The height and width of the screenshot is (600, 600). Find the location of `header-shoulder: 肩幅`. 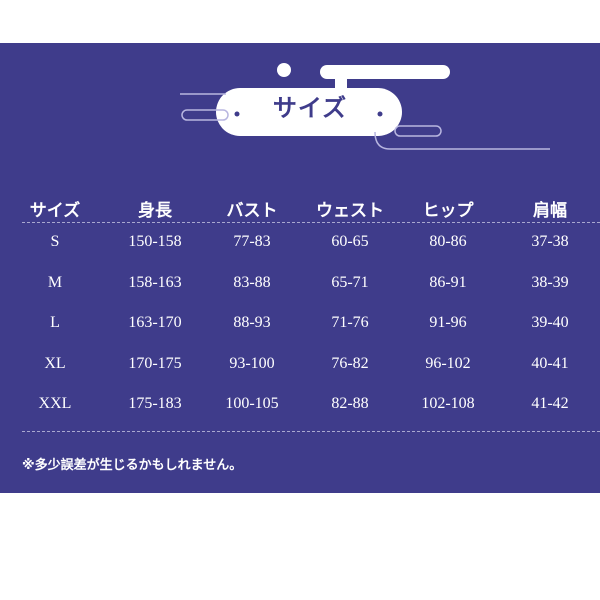

header-shoulder: 肩幅 is located at coordinates (550, 211).